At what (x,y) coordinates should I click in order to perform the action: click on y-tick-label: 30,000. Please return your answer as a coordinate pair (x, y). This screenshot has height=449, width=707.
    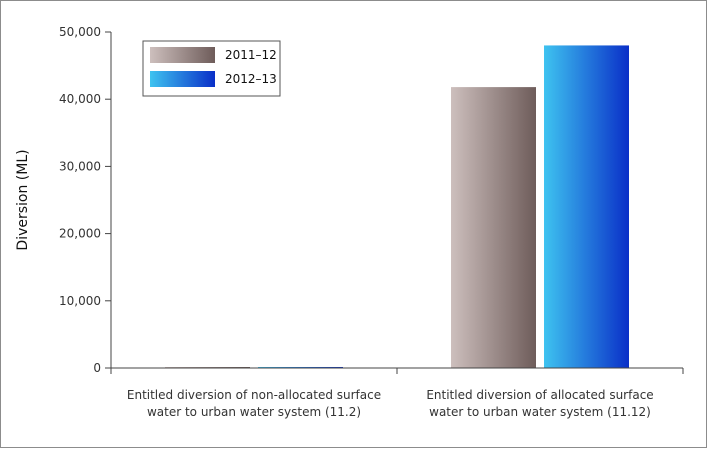
    Looking at the image, I should click on (80, 166).